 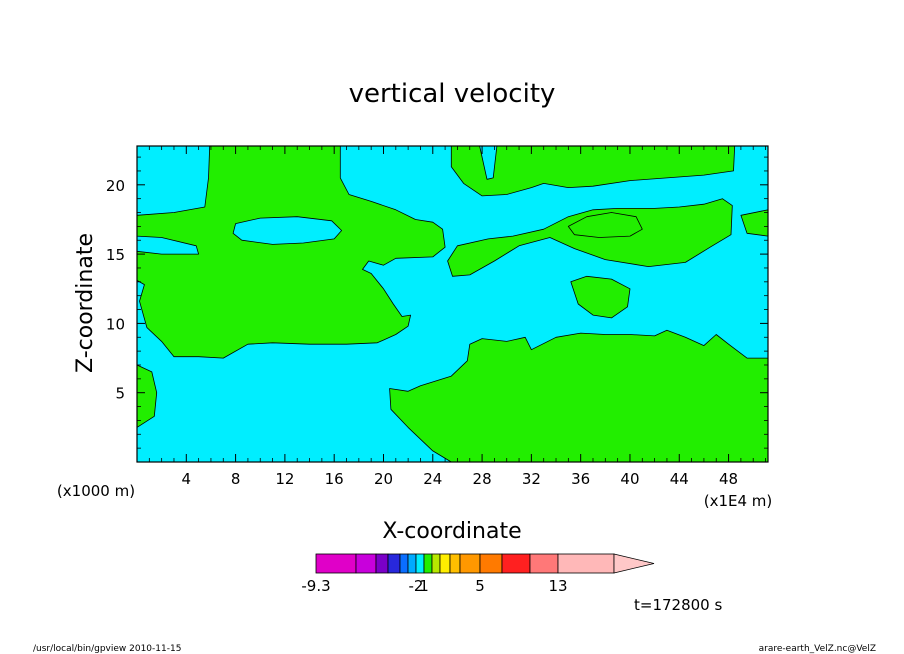 I want to click on x-tick-label: 32, so click(x=531, y=479).